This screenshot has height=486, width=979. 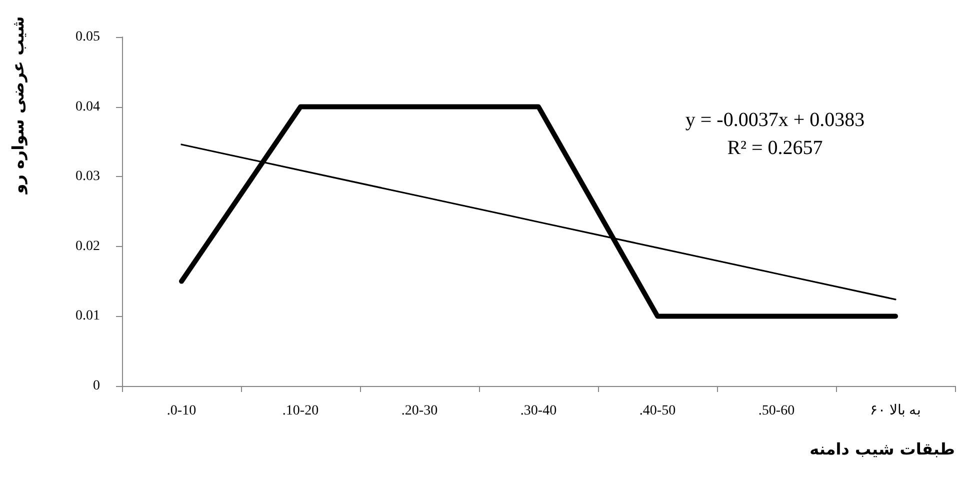 I want to click on annotation: y = -0.0037x + 0.0383, so click(x=775, y=120).